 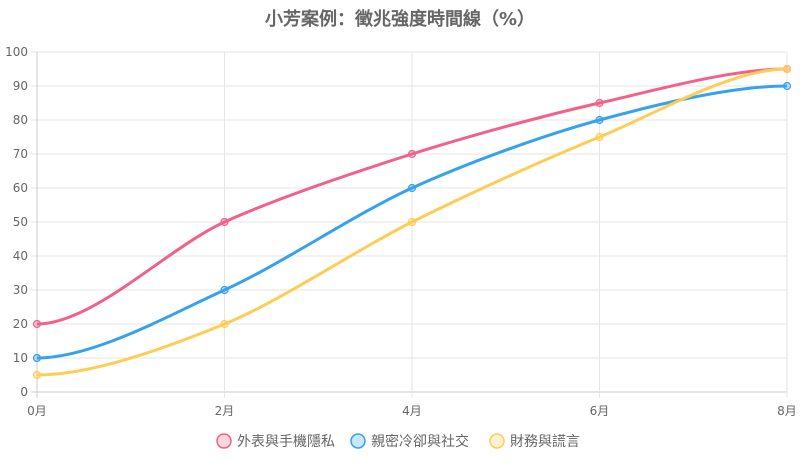 What do you see at coordinates (20, 324) in the screenshot?
I see `y-tick-label: 20` at bounding box center [20, 324].